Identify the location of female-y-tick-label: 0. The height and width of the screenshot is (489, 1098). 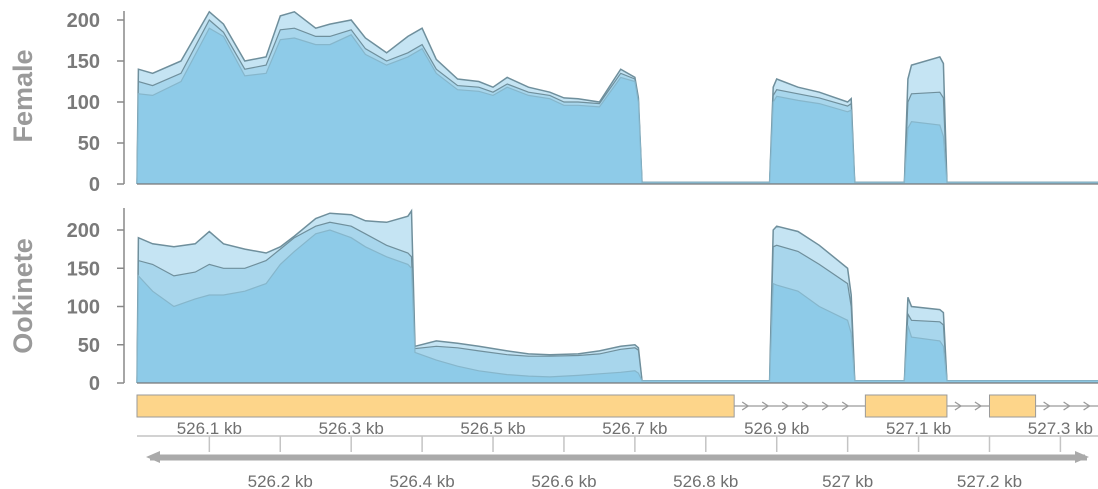
(94, 185).